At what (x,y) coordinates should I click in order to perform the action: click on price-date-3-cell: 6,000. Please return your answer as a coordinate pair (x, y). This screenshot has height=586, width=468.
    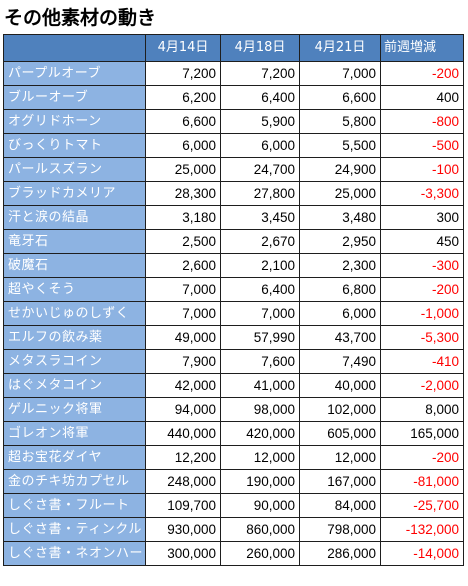
    Looking at the image, I should click on (340, 313).